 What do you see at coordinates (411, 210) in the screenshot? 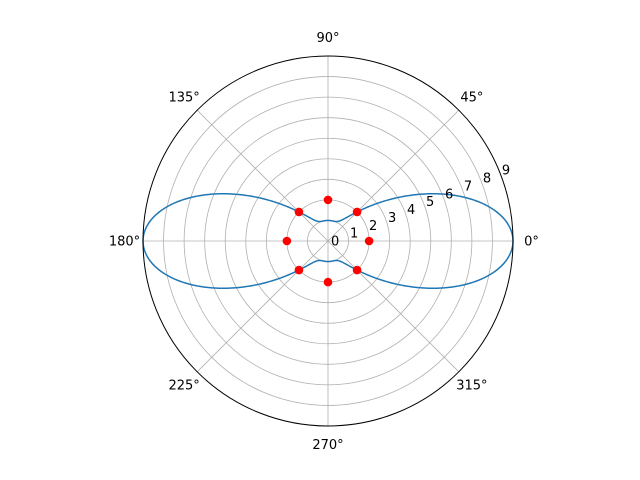
I see `r-tick-label-4: 4` at bounding box center [411, 210].